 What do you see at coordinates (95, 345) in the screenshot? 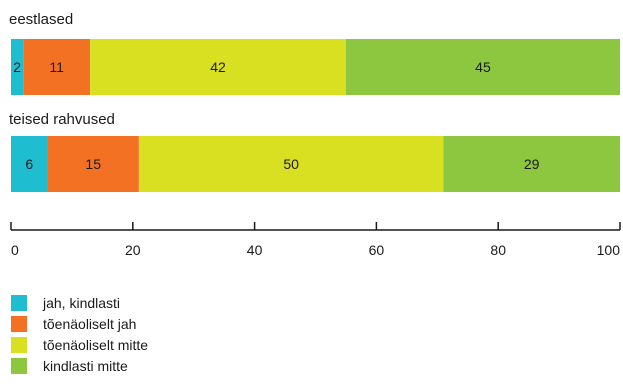
I see `legend-label: tõenäoliselt mitte` at bounding box center [95, 345].